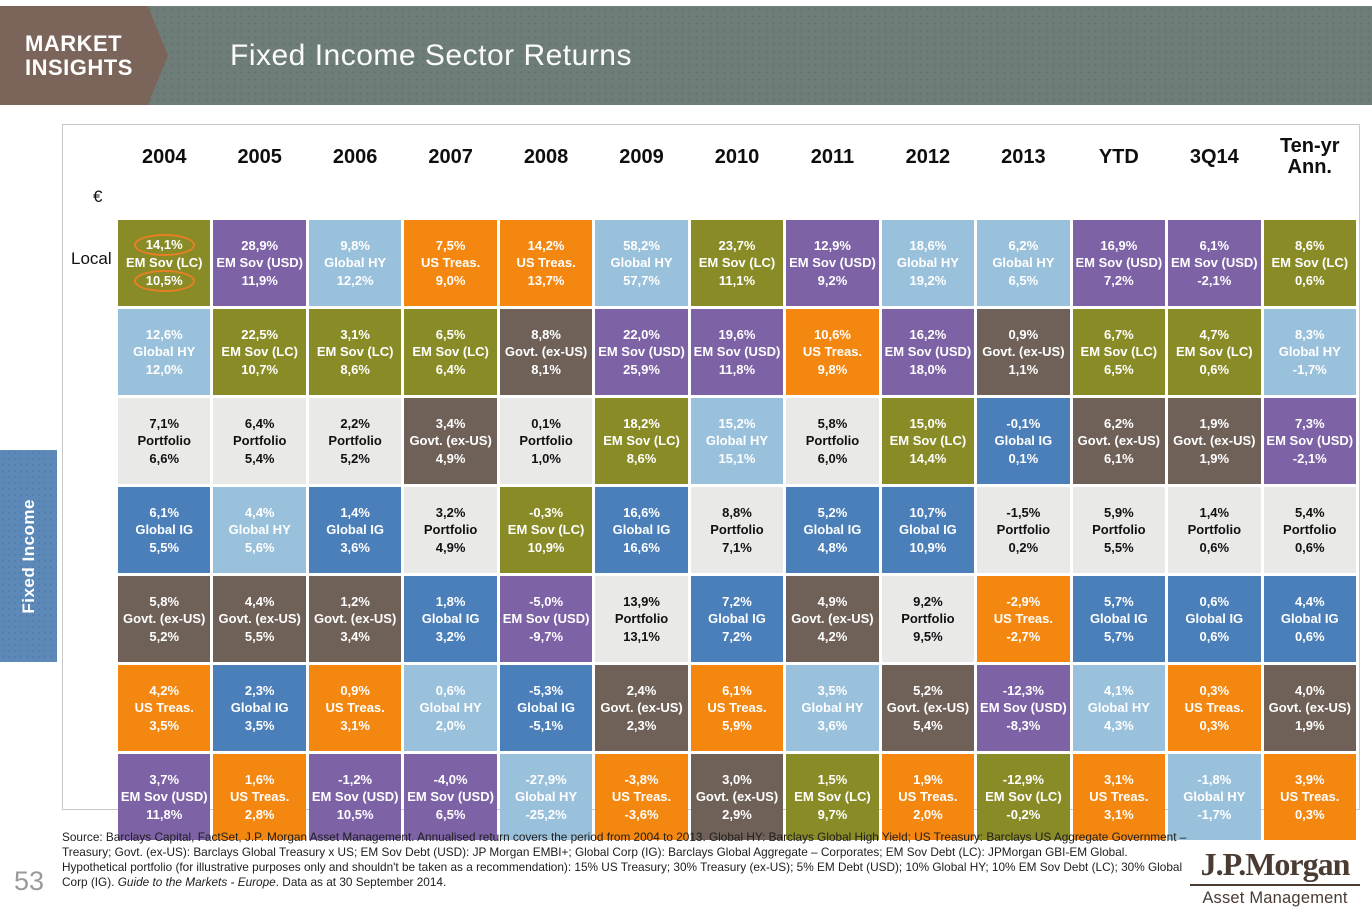 Image resolution: width=1372 pixels, height=910 pixels. I want to click on local-return-value: 6,6%, so click(164, 458).